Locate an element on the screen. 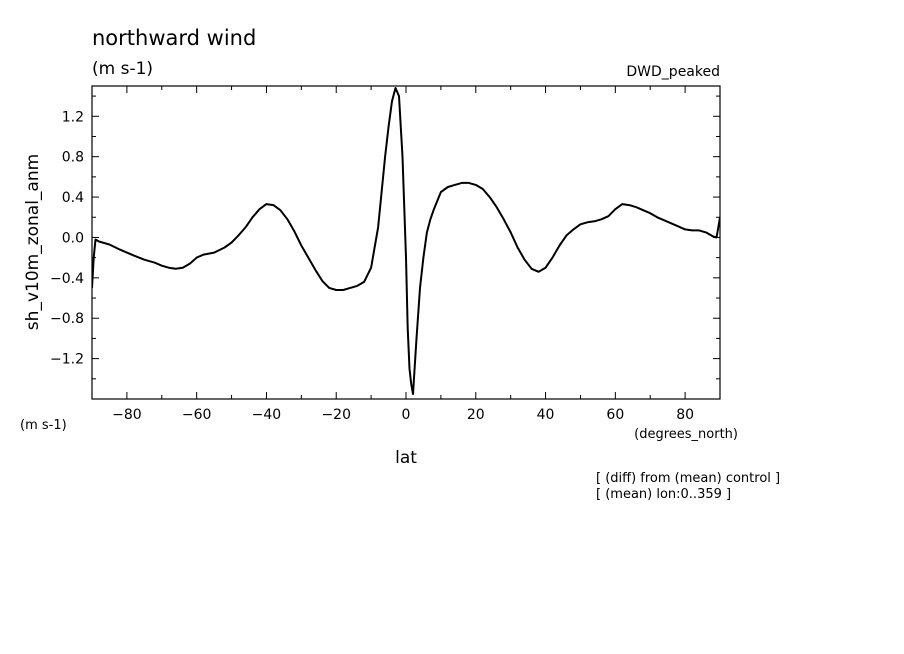 This screenshot has height=654, width=904. x-tick-label: −80 is located at coordinates (127, 415).